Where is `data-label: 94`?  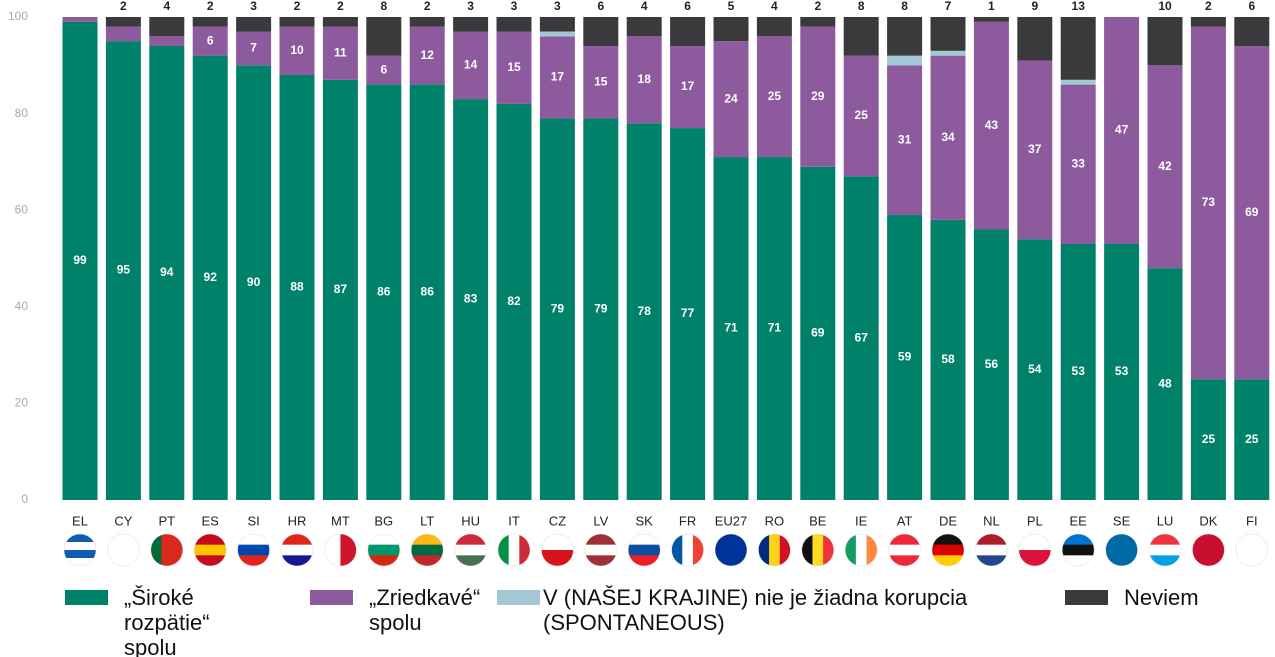
data-label: 94 is located at coordinates (167, 272).